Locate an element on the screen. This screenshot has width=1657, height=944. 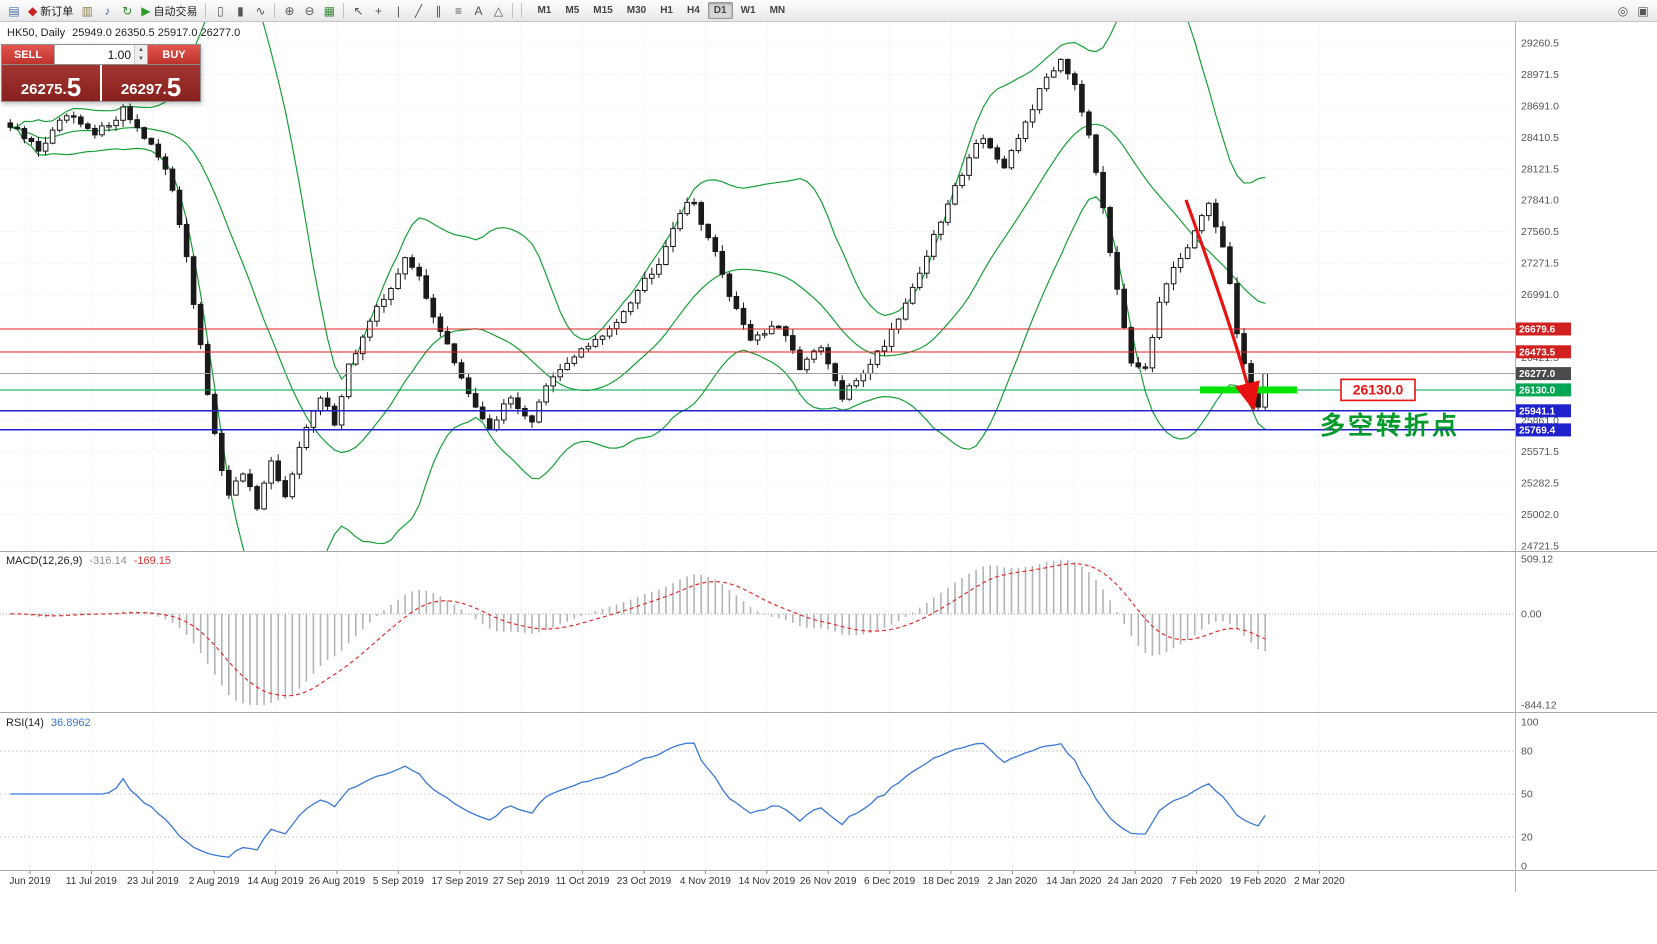
lot-field: ▲ ▼ is located at coordinates (101, 54).